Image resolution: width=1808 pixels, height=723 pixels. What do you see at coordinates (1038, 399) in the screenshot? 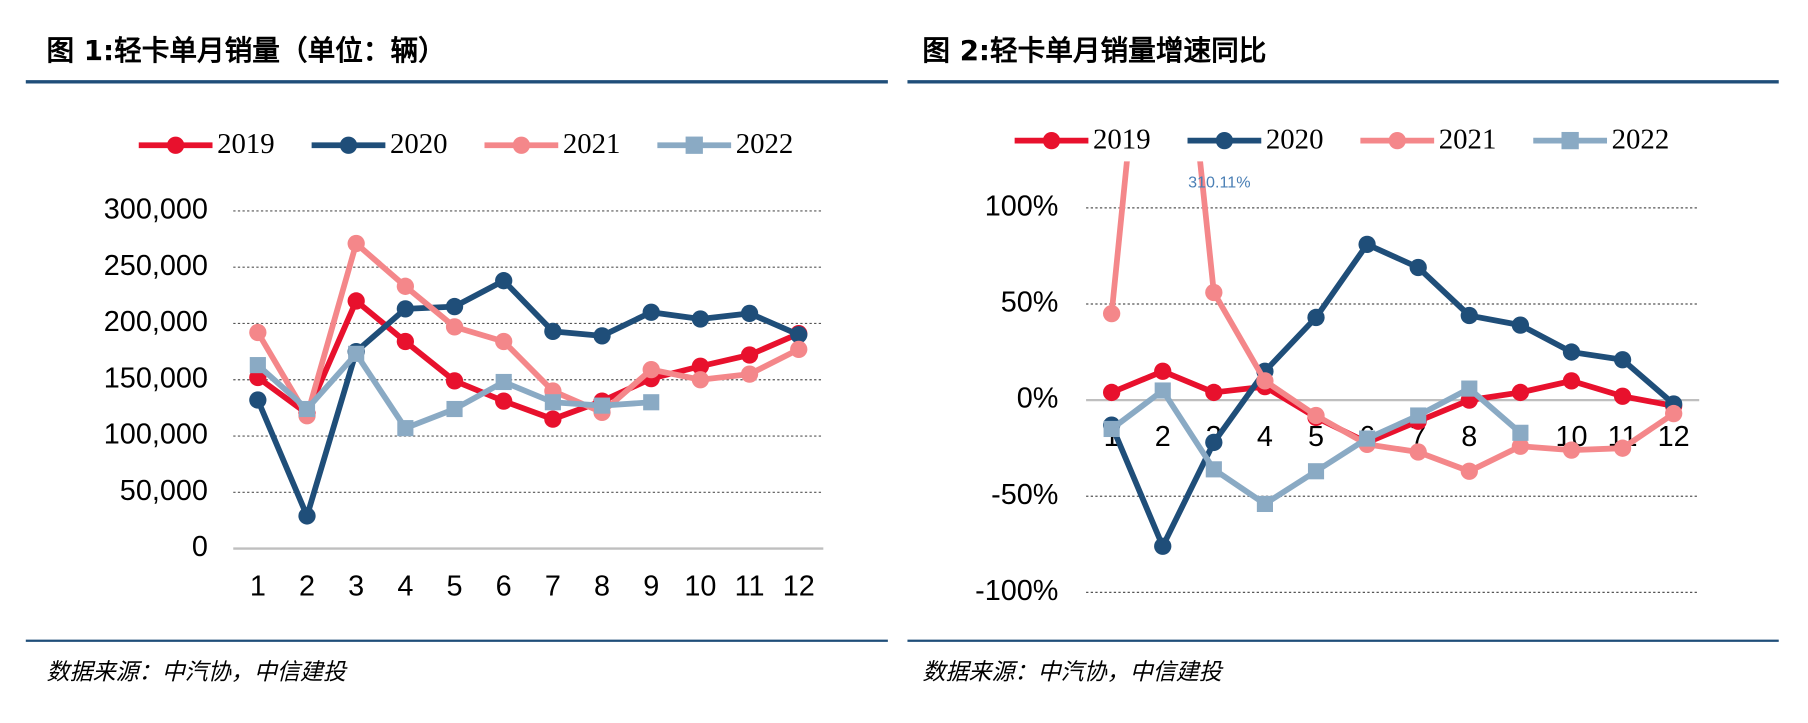
I see `y-tick-label: 0%` at bounding box center [1038, 399].